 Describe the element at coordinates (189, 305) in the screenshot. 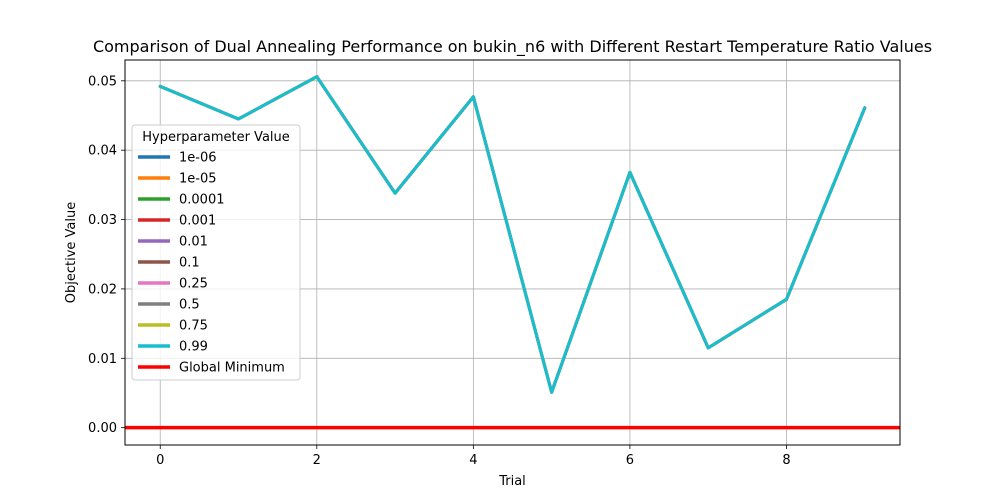

I see `legend-label: 0.5` at that location.